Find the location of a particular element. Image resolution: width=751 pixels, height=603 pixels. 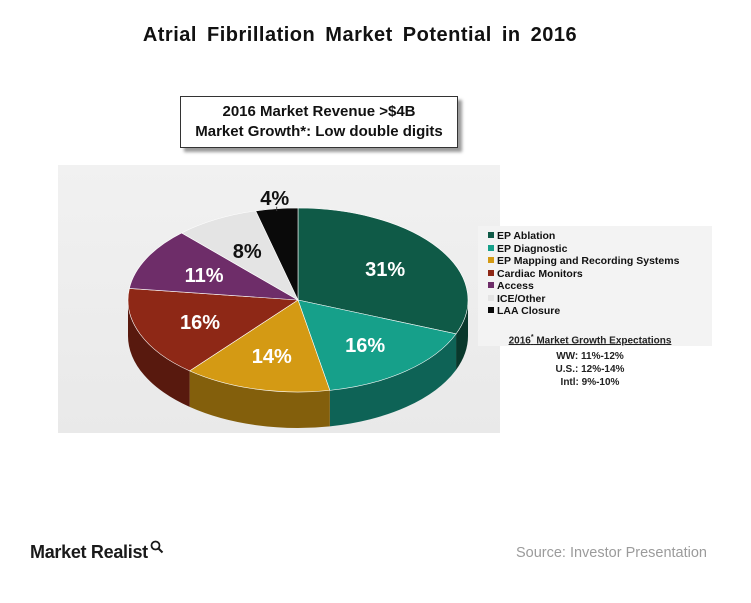

legend-item: Access is located at coordinates (583, 286).